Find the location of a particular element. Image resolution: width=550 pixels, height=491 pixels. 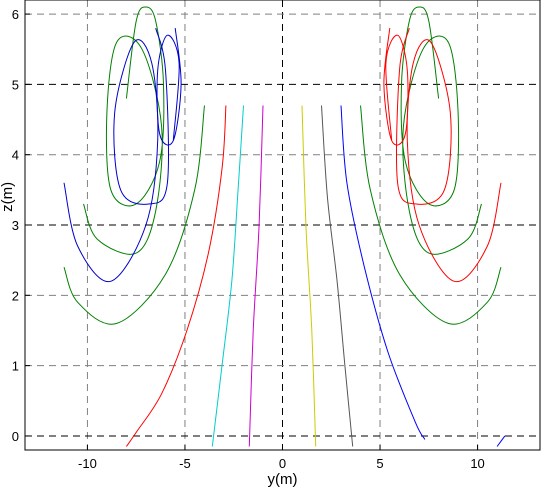

x-tick-label: 10 is located at coordinates (477, 463).